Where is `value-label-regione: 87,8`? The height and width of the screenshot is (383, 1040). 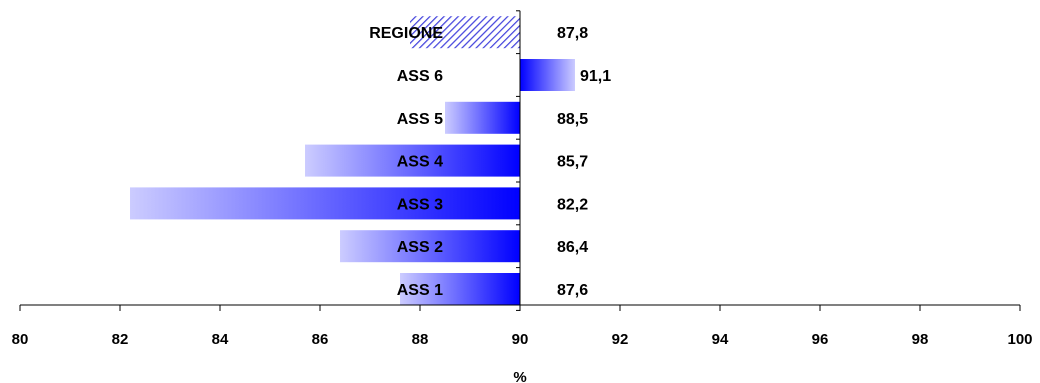 value-label-regione: 87,8 is located at coordinates (572, 33).